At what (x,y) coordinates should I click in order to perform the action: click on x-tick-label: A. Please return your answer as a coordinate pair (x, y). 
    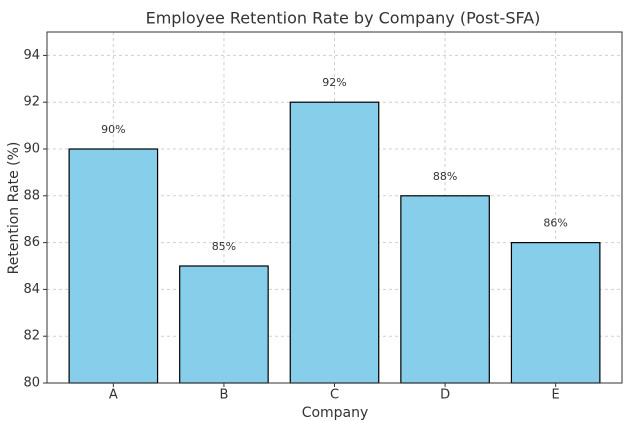
    Looking at the image, I should click on (113, 395).